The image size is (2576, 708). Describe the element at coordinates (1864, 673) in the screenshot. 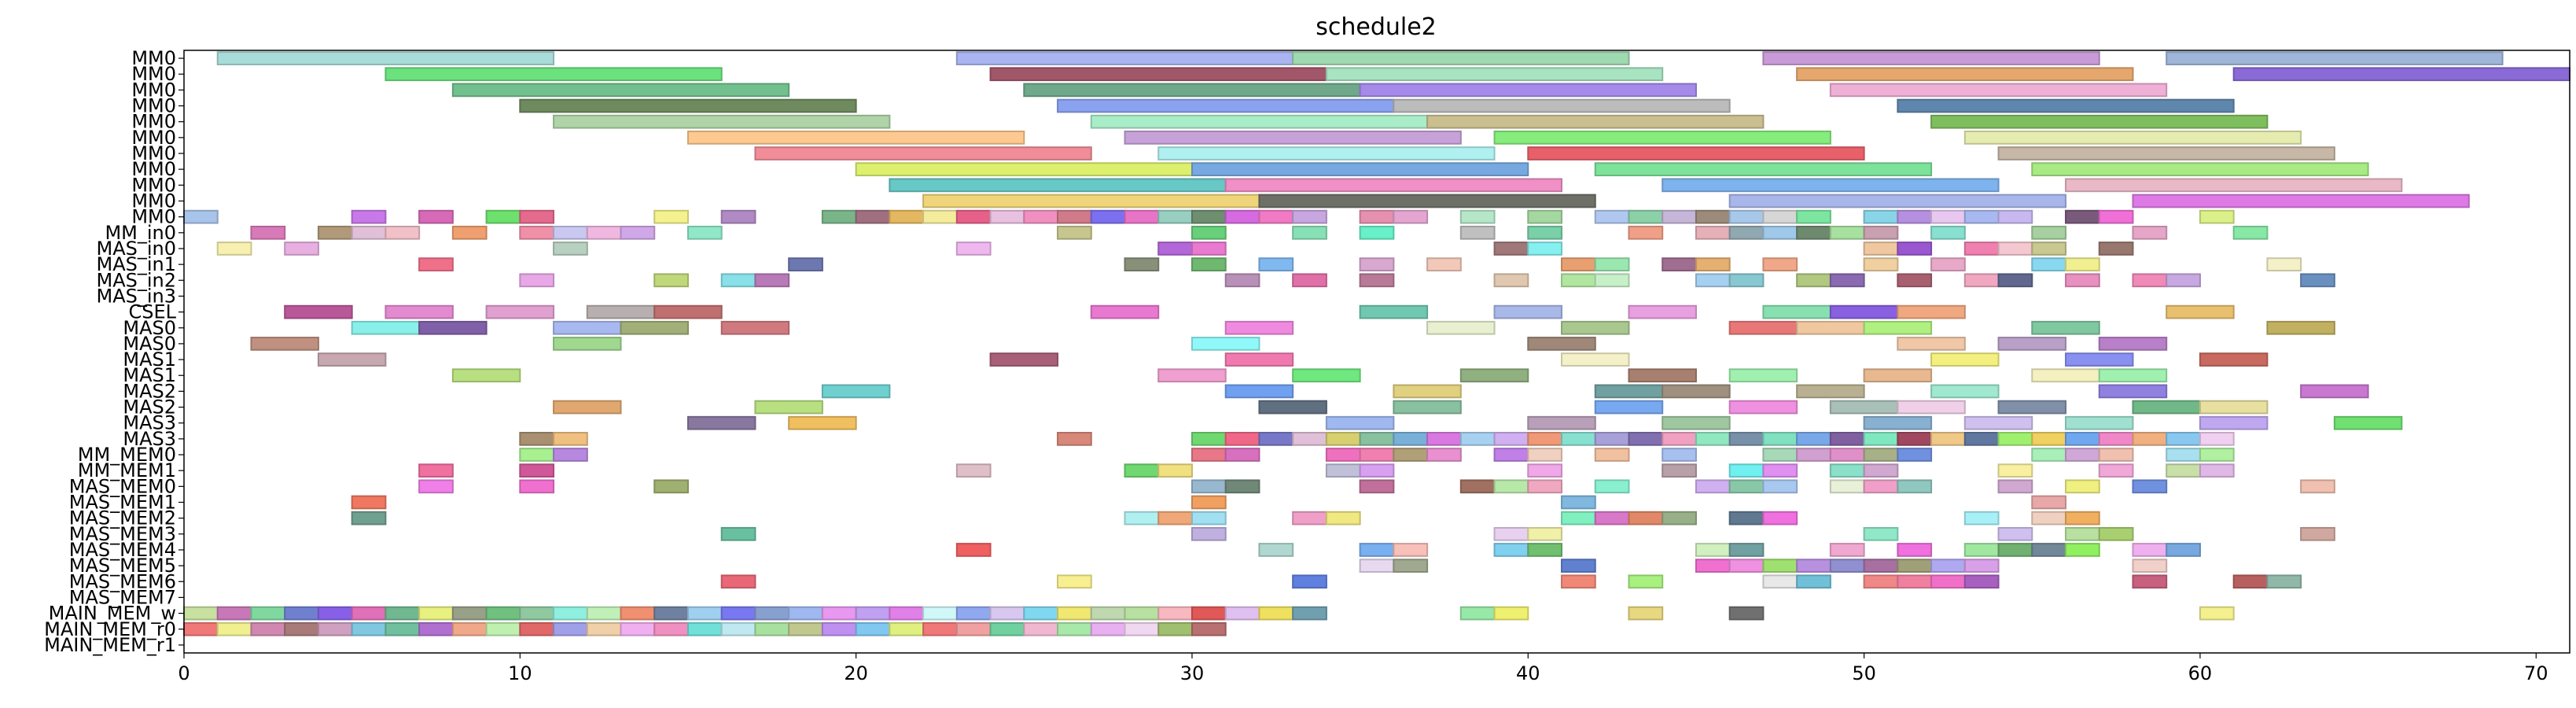

I see `x-tick-label: 50` at that location.